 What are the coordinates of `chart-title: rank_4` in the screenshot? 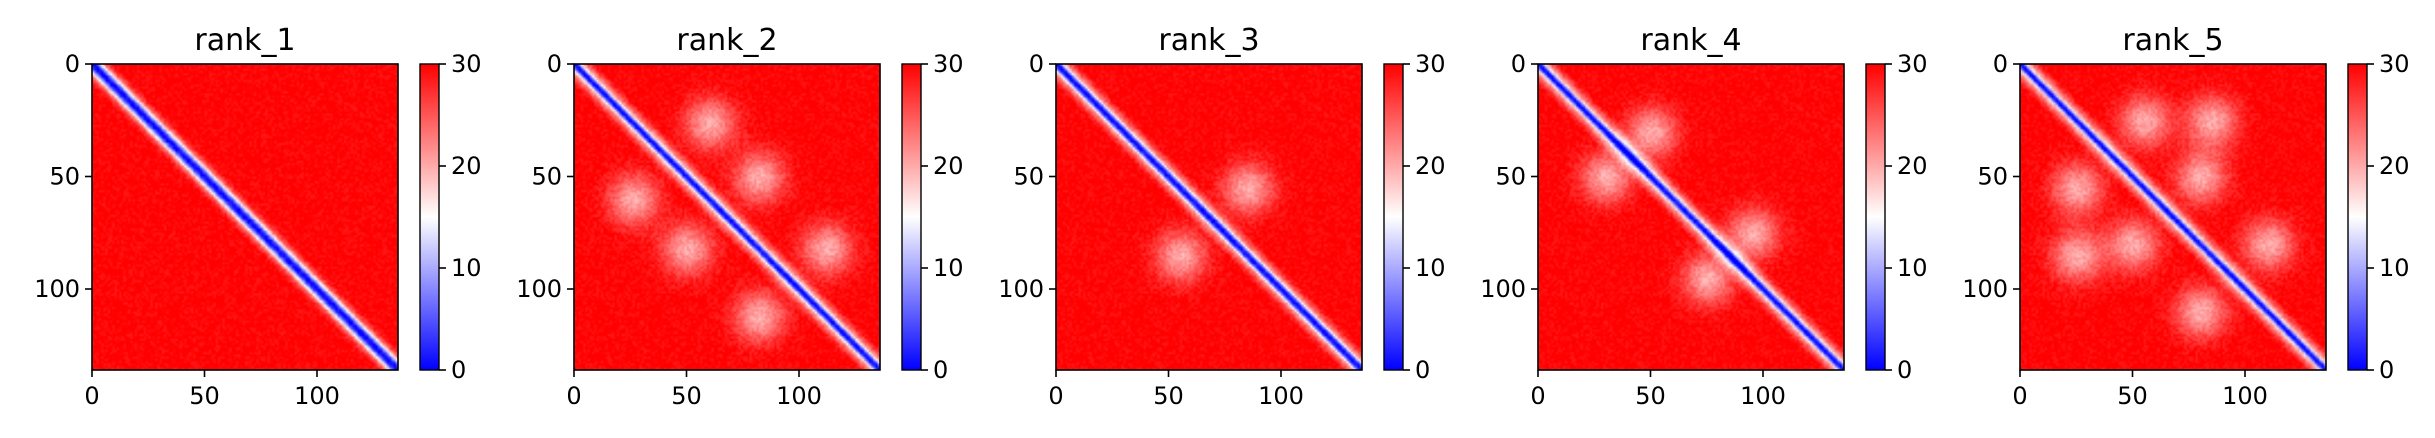 It's located at (1690, 40).